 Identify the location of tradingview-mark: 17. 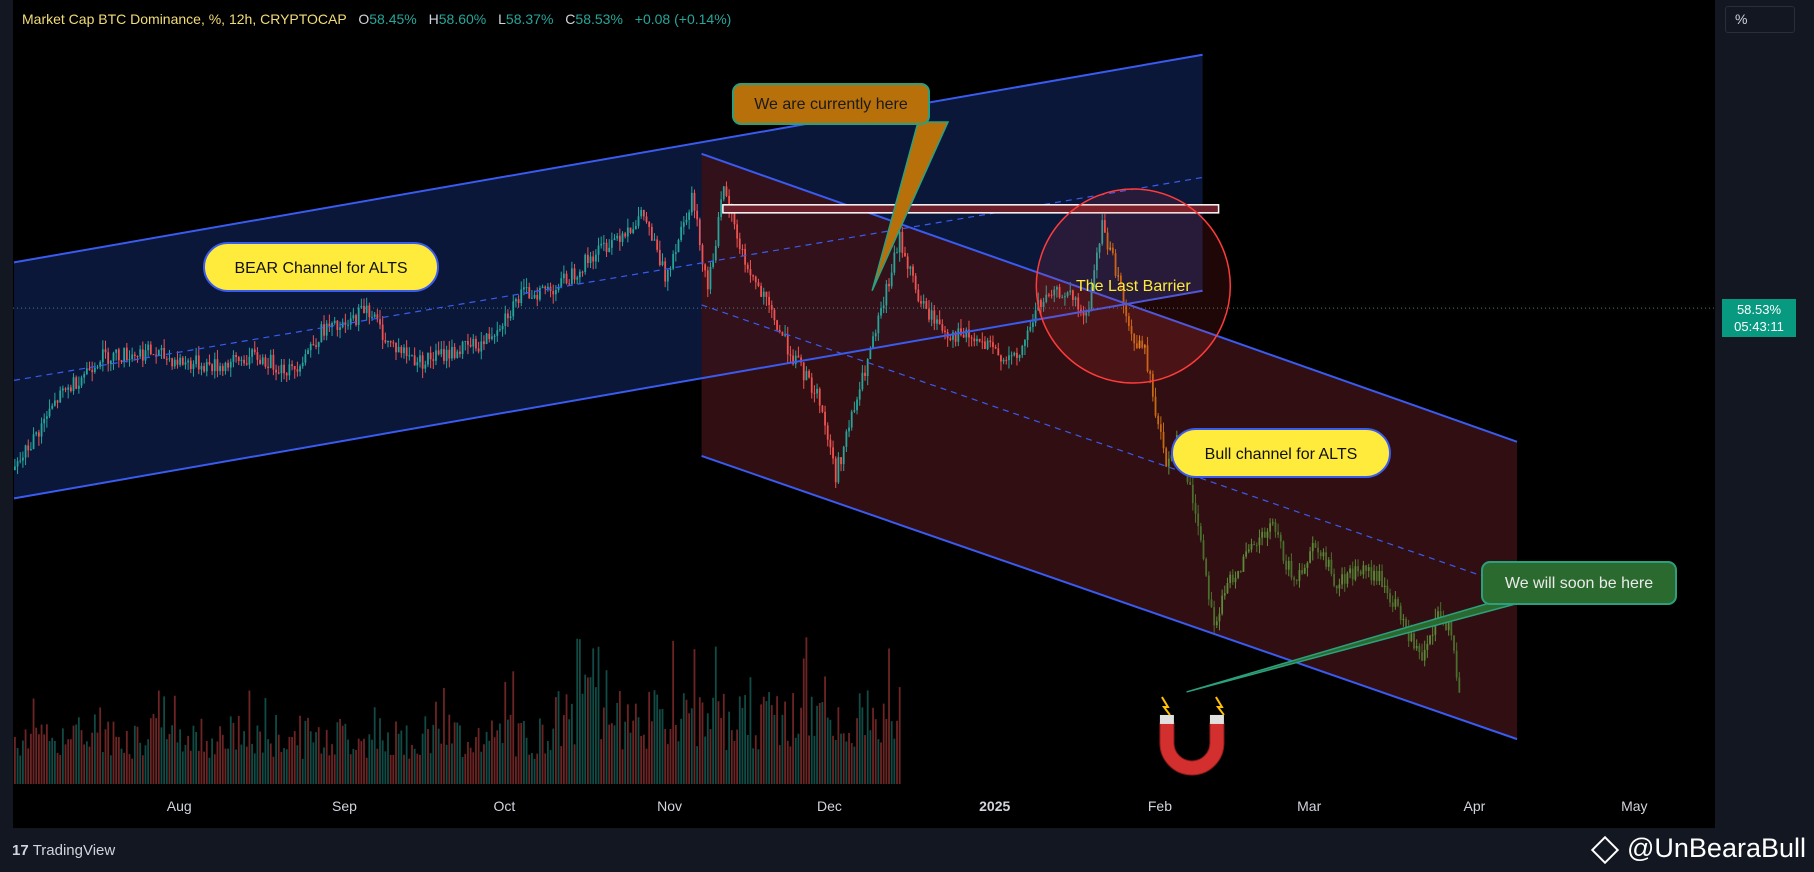
(20, 850).